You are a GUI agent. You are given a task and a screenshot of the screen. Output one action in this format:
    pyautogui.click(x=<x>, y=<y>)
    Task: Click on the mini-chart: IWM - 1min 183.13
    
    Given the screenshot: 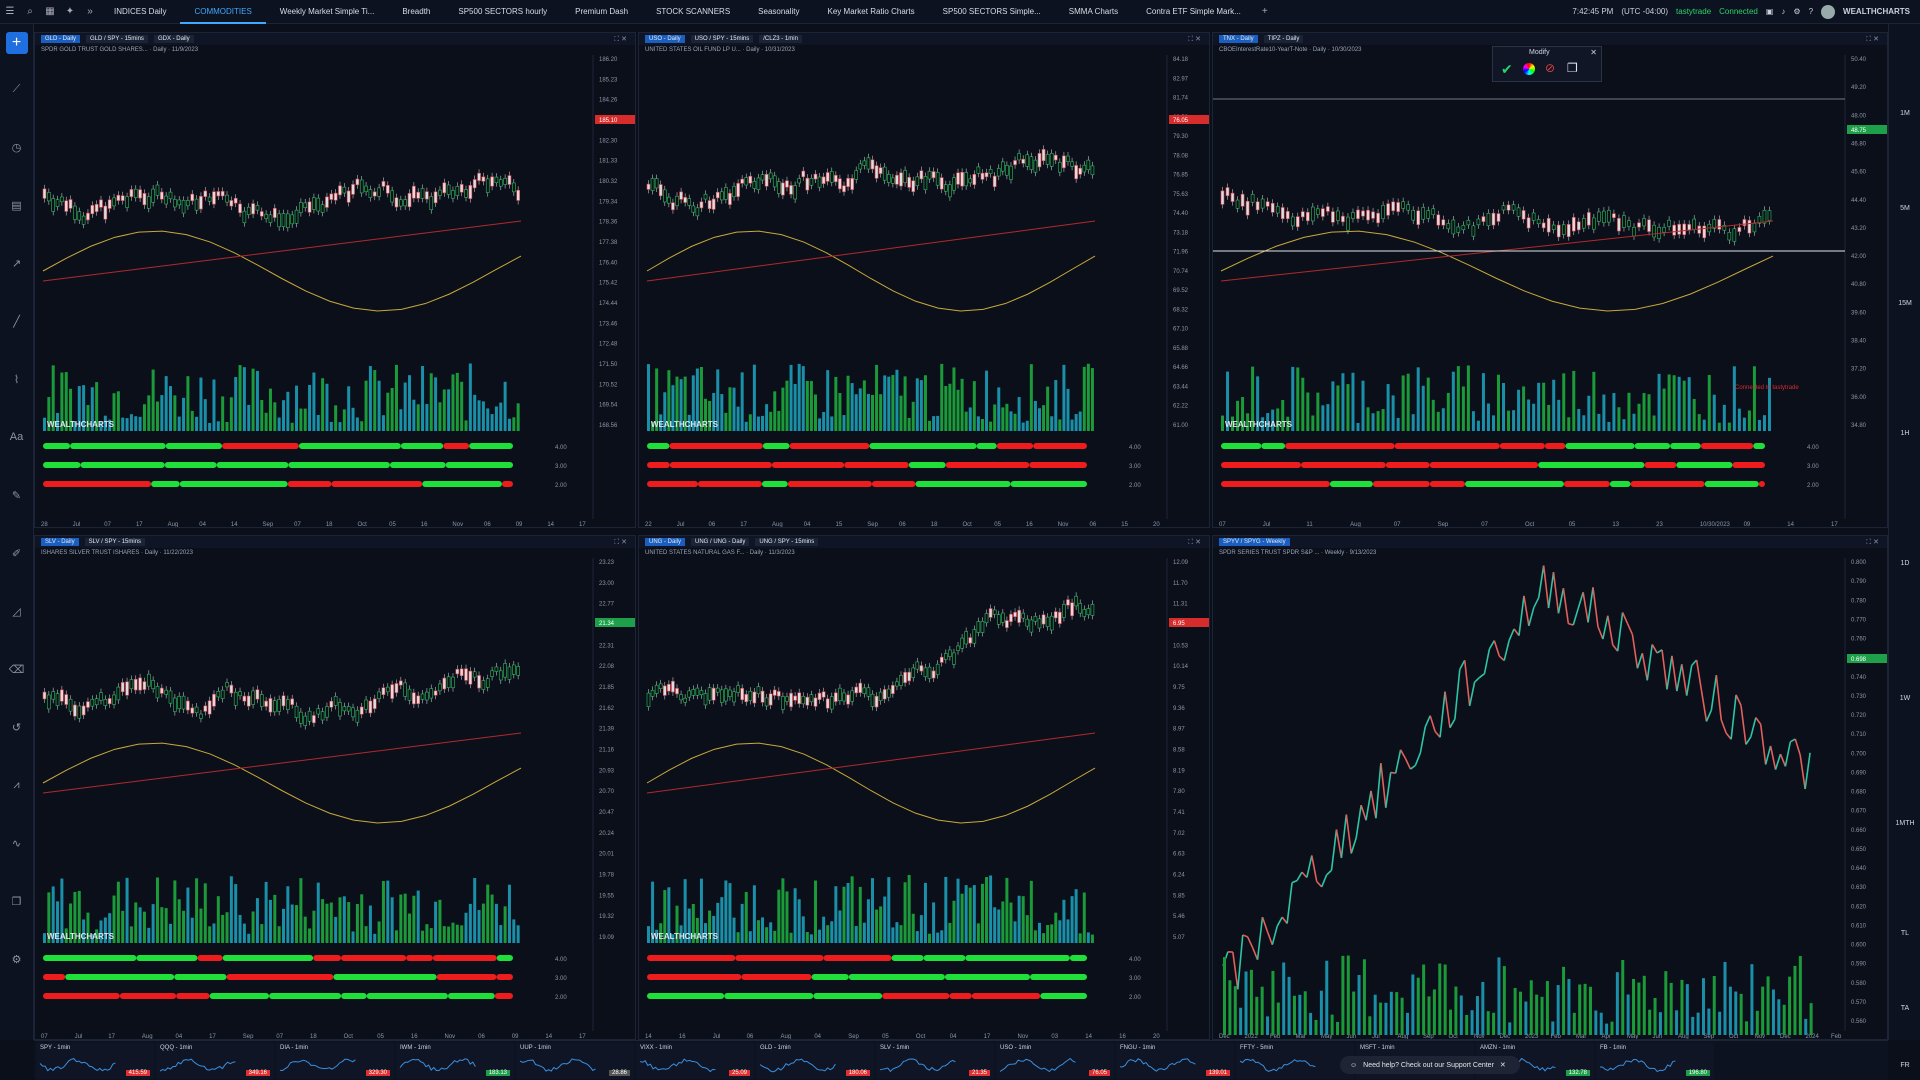 What is the action you would take?
    pyautogui.click(x=455, y=1061)
    